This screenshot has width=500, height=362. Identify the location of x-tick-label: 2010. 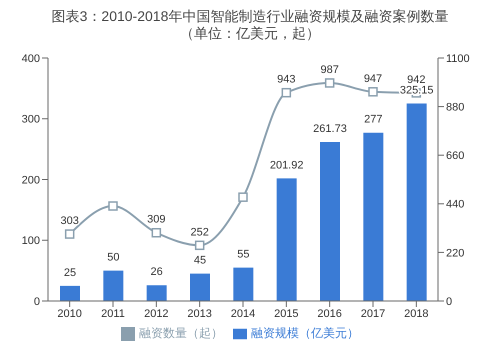
(69, 314).